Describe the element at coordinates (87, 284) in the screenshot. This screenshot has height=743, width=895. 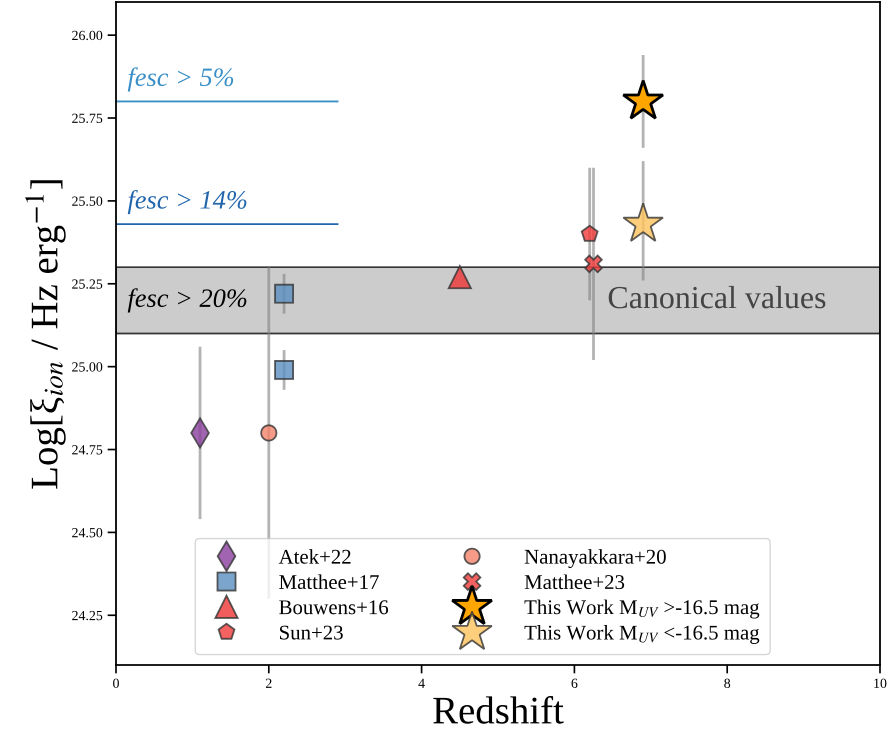
I see `y-tick-label: 25.25` at that location.